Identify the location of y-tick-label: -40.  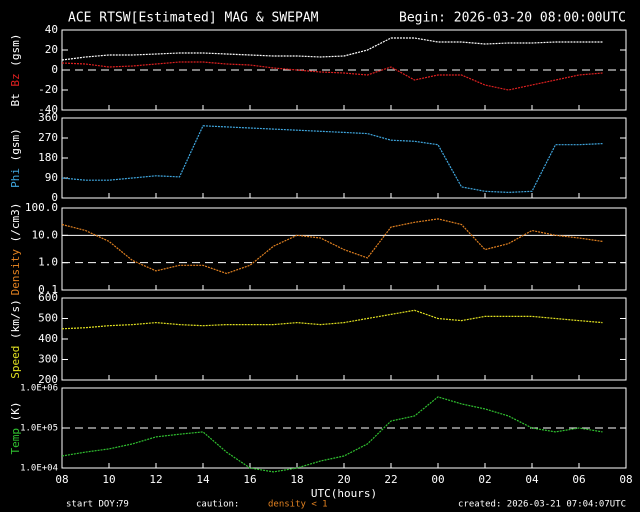
(48, 109).